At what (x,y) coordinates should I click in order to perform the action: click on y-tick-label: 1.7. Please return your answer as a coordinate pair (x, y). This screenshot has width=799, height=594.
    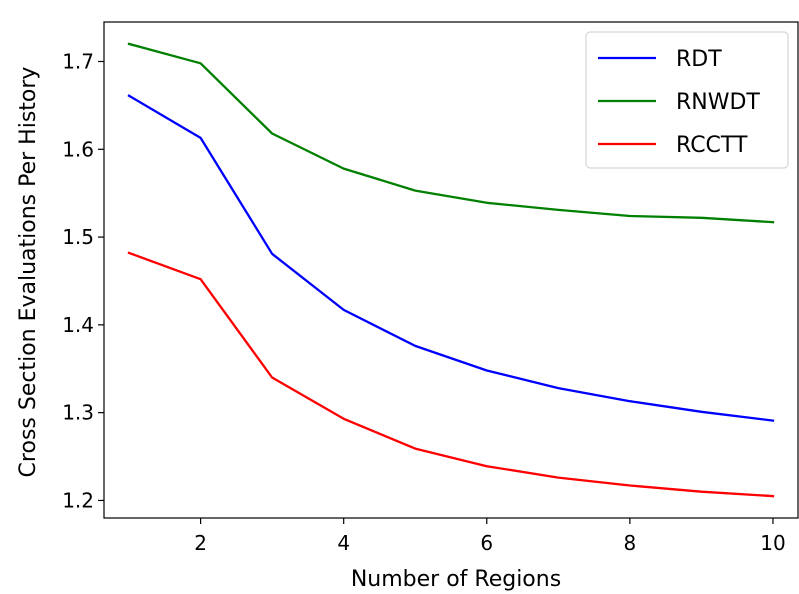
    Looking at the image, I should click on (78, 62).